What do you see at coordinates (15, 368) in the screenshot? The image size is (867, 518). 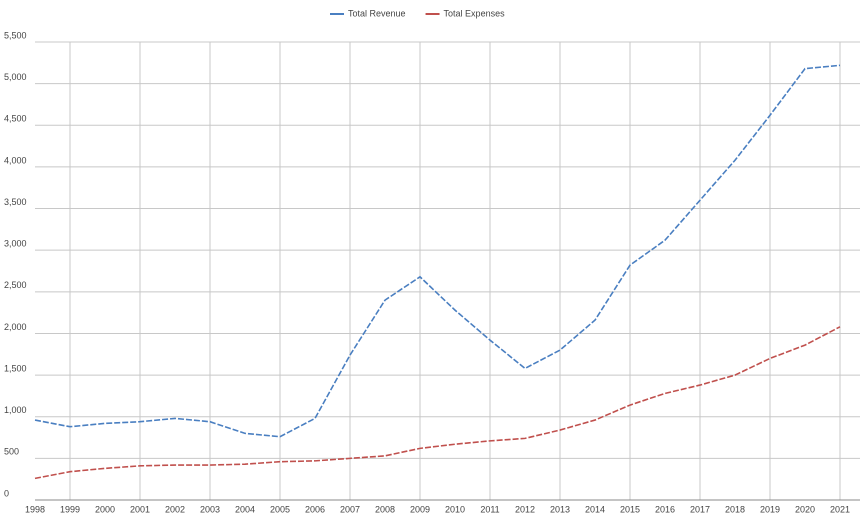 I see `y-tick-label: 1,500` at bounding box center [15, 368].